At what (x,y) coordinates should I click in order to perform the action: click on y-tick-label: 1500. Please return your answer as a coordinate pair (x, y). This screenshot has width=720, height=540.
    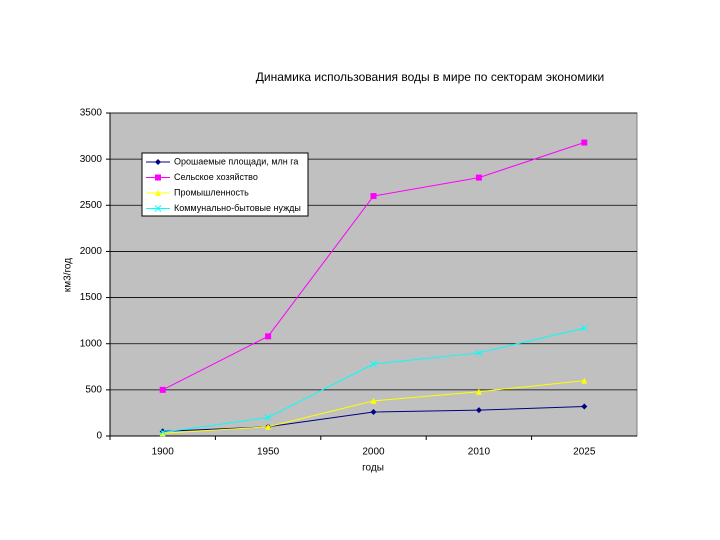
    Looking at the image, I should click on (91, 297).